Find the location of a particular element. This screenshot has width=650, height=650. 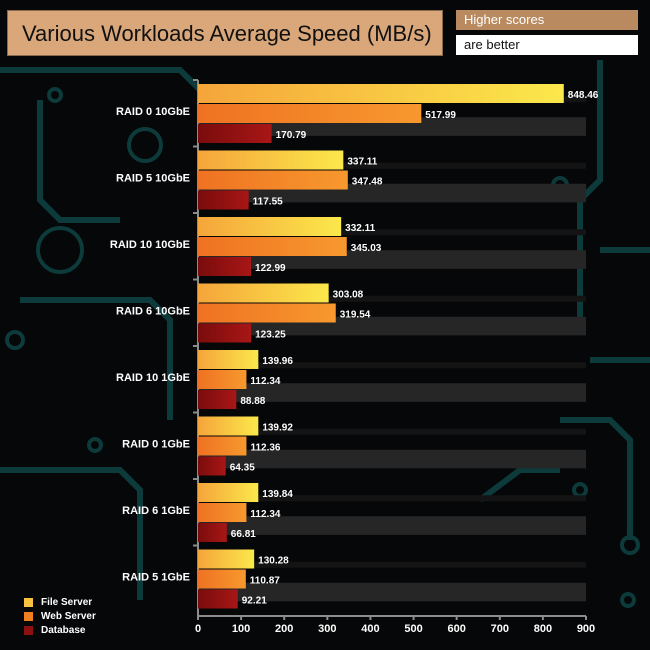

bar-database-raid-6-10gbe is located at coordinates (225, 333).